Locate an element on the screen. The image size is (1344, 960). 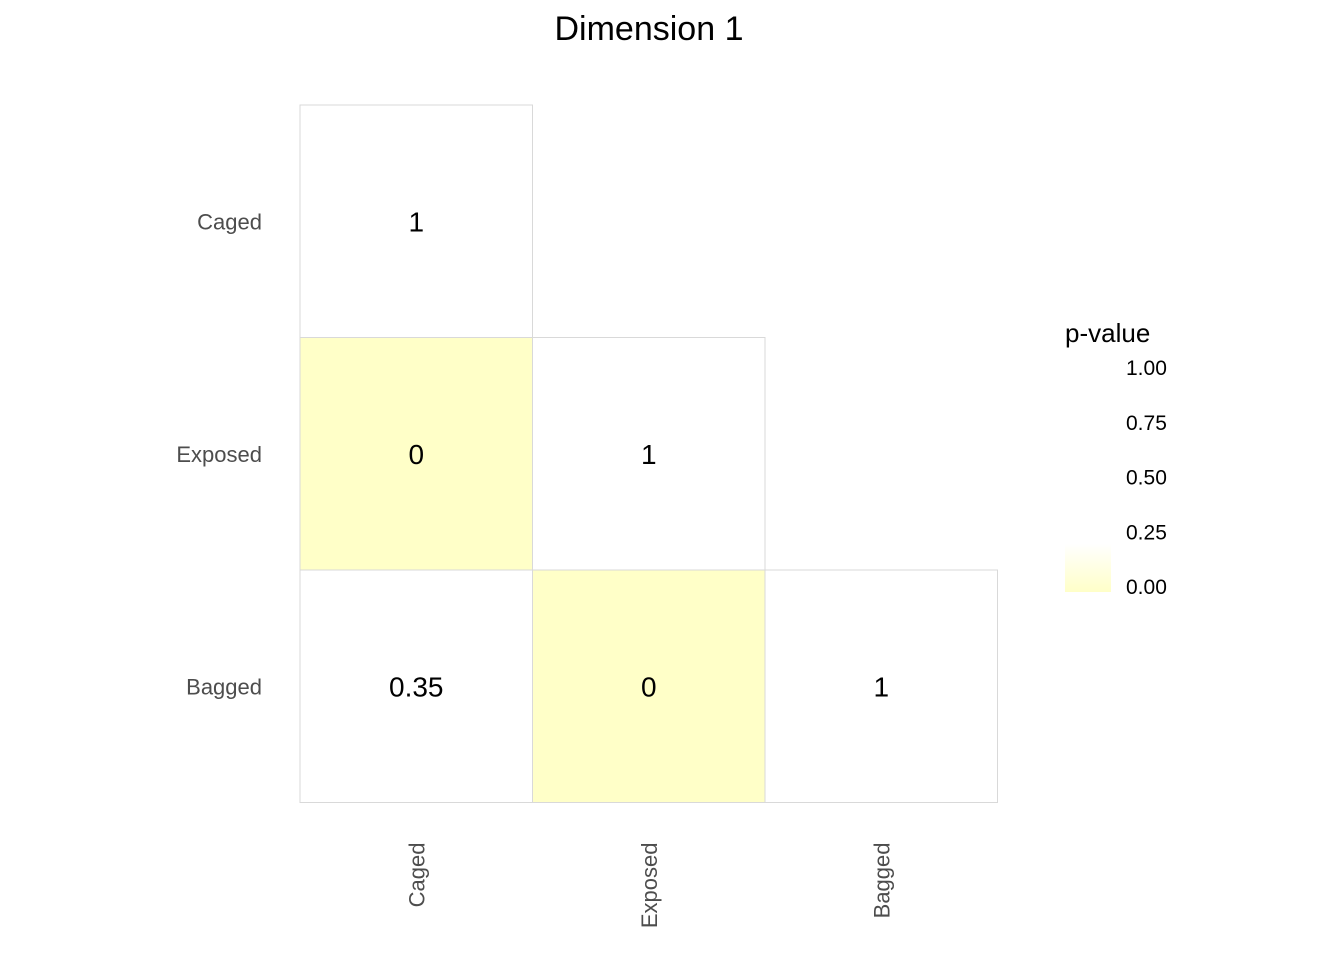
heatmap-cell-exposed-bagged is located at coordinates (649, 686).